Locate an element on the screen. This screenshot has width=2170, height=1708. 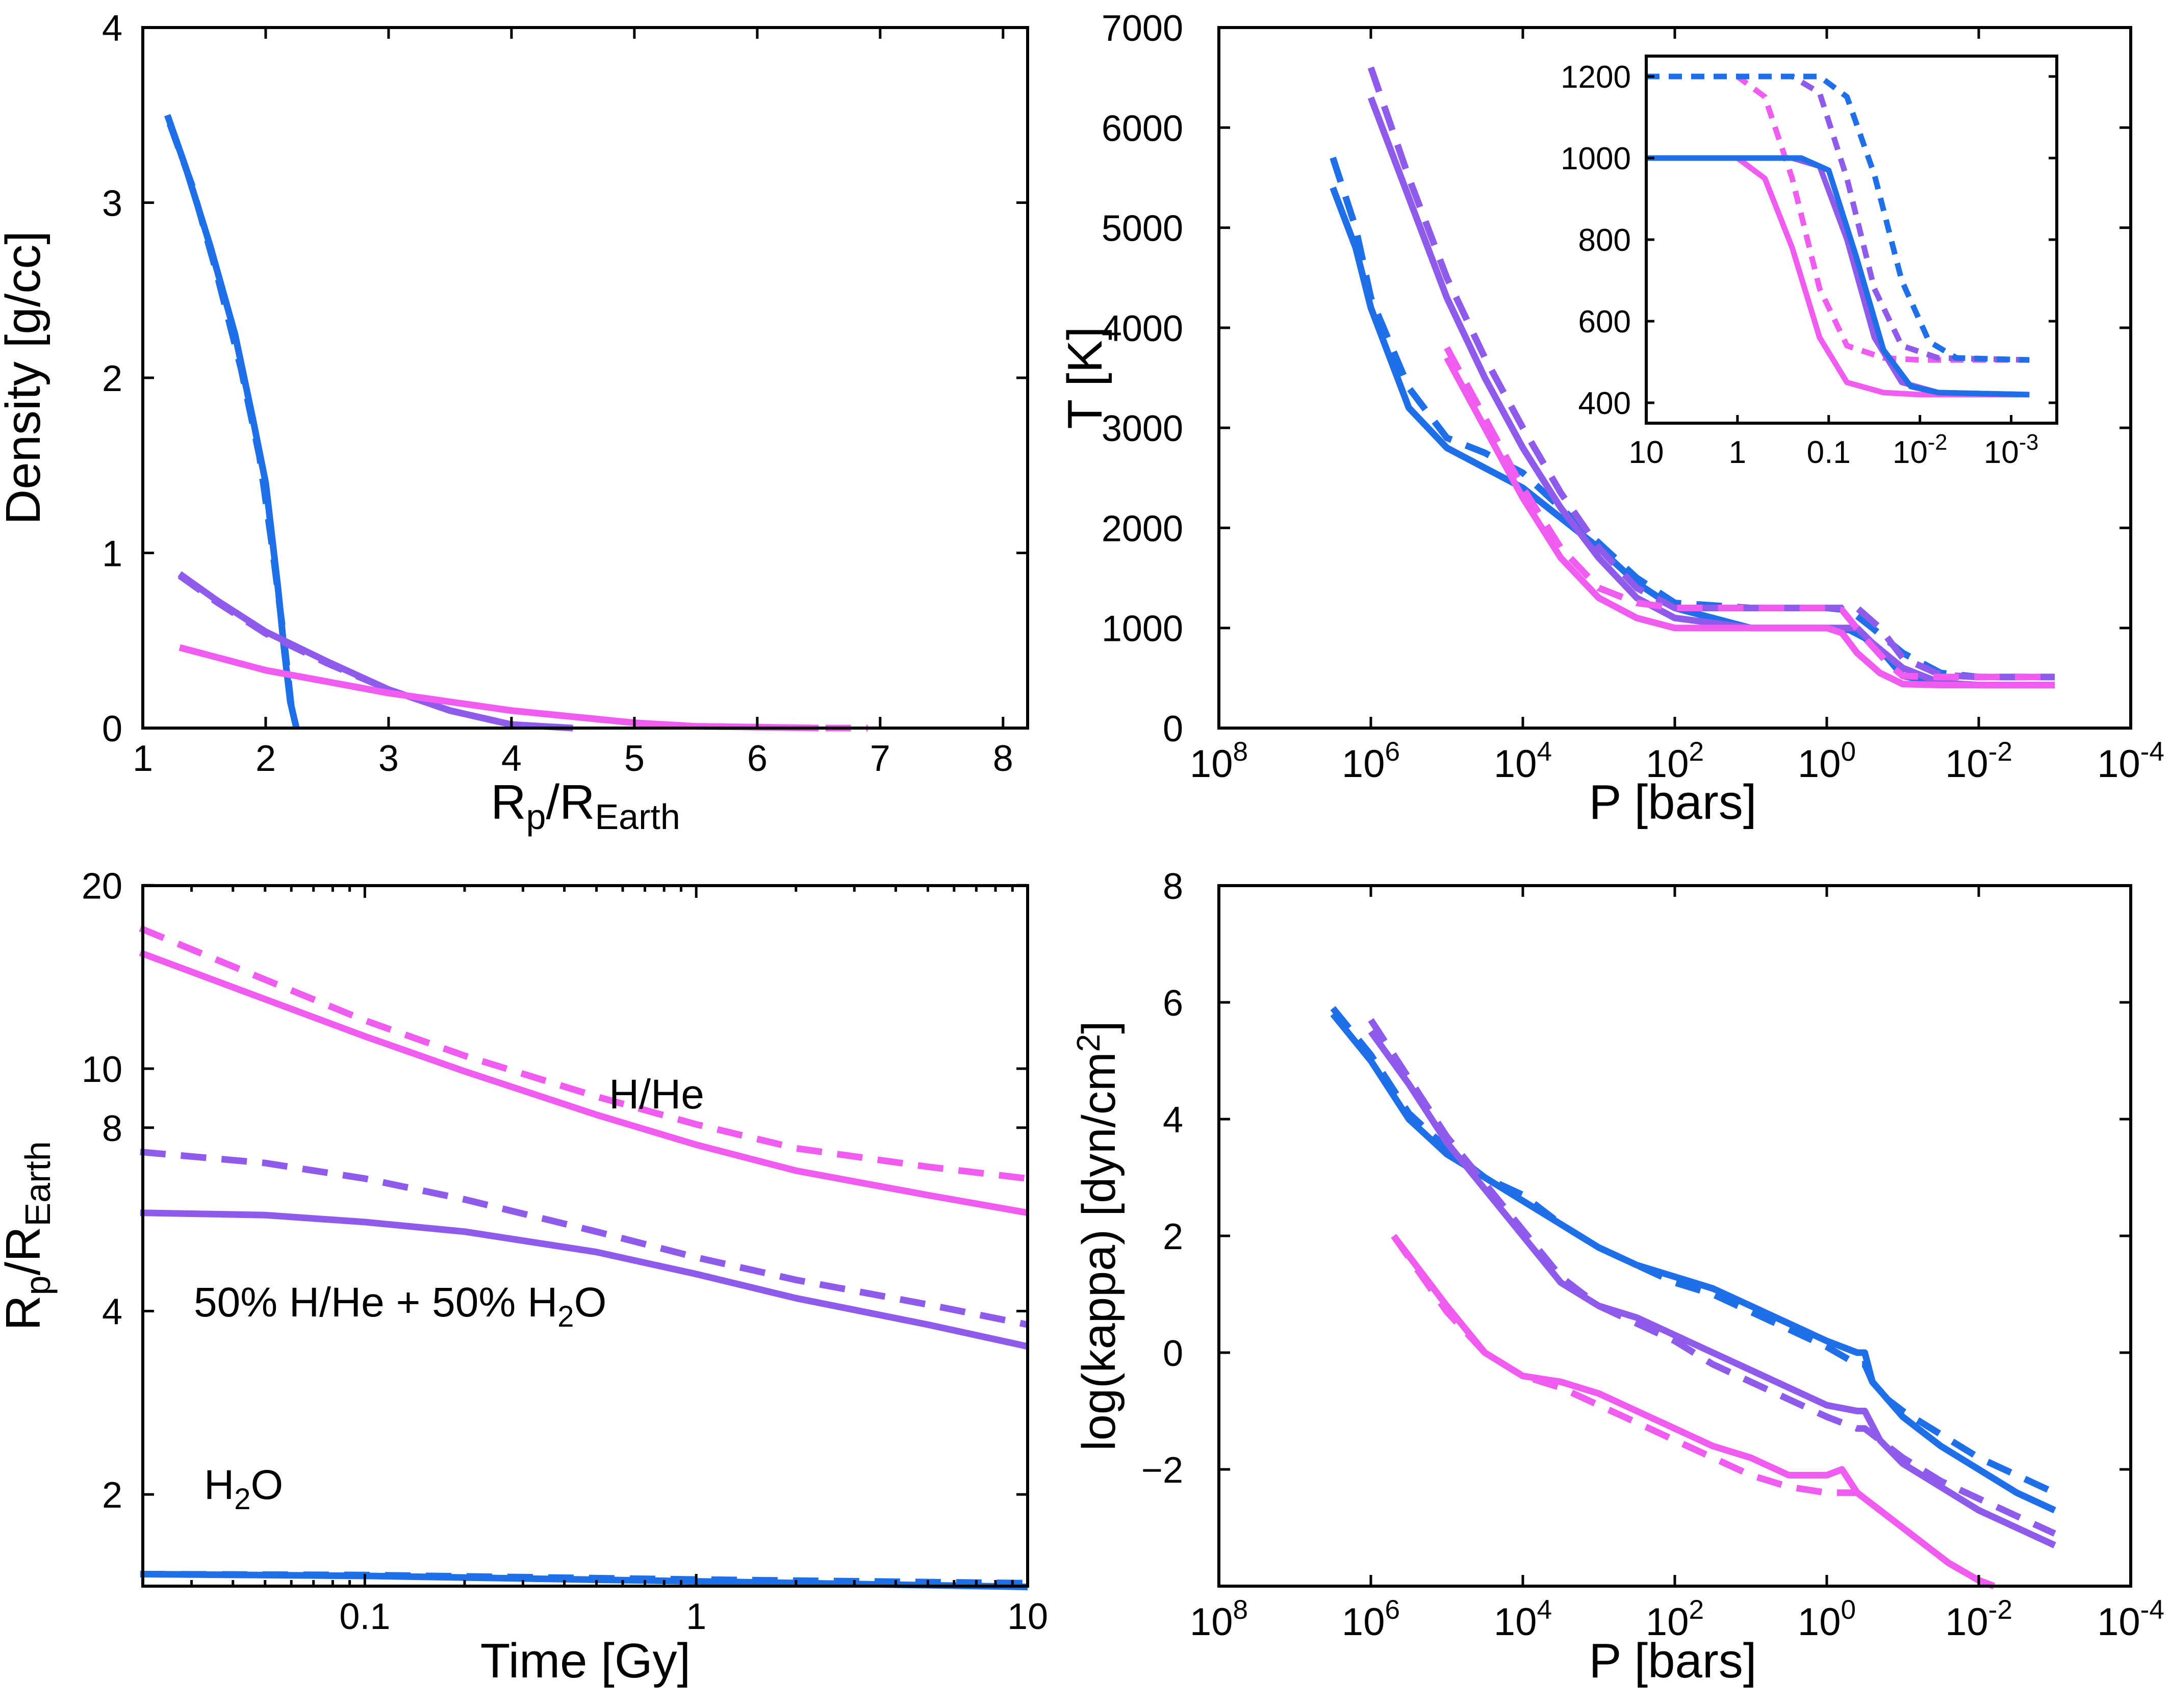
temperature-x-tick-label: 10² is located at coordinates (1675, 761).